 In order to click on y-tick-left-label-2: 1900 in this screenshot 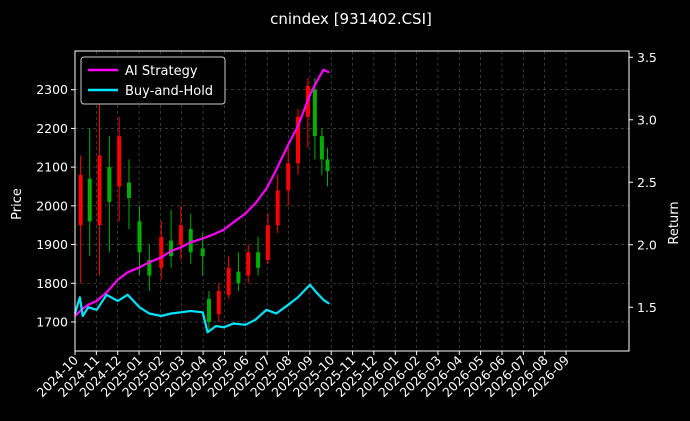, I will do `click(52, 244)`.